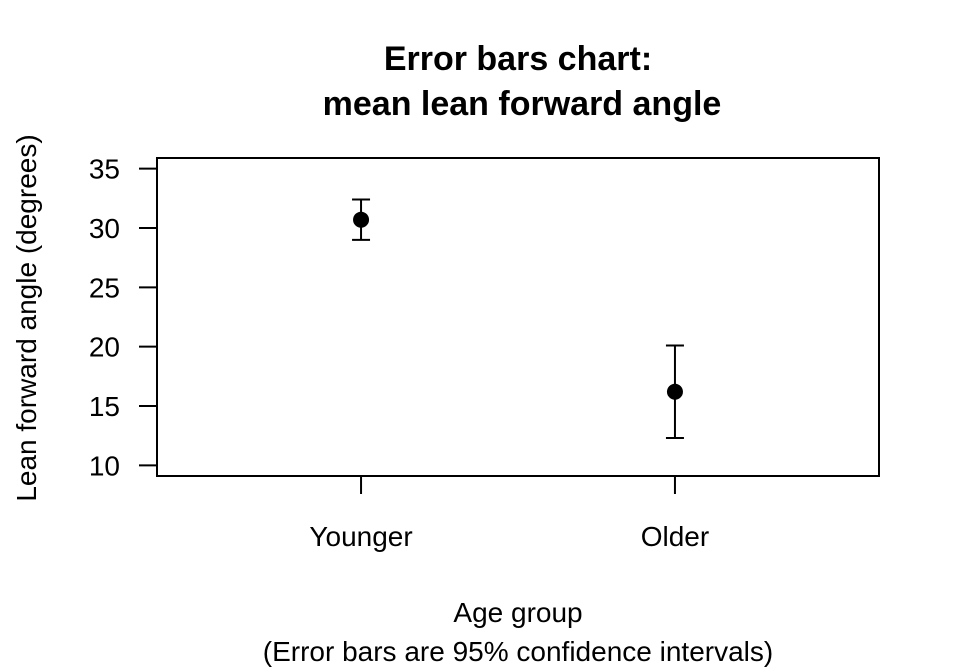 Image resolution: width=960 pixels, height=672 pixels. Describe the element at coordinates (360, 536) in the screenshot. I see `x-tick-label: Younger` at that location.